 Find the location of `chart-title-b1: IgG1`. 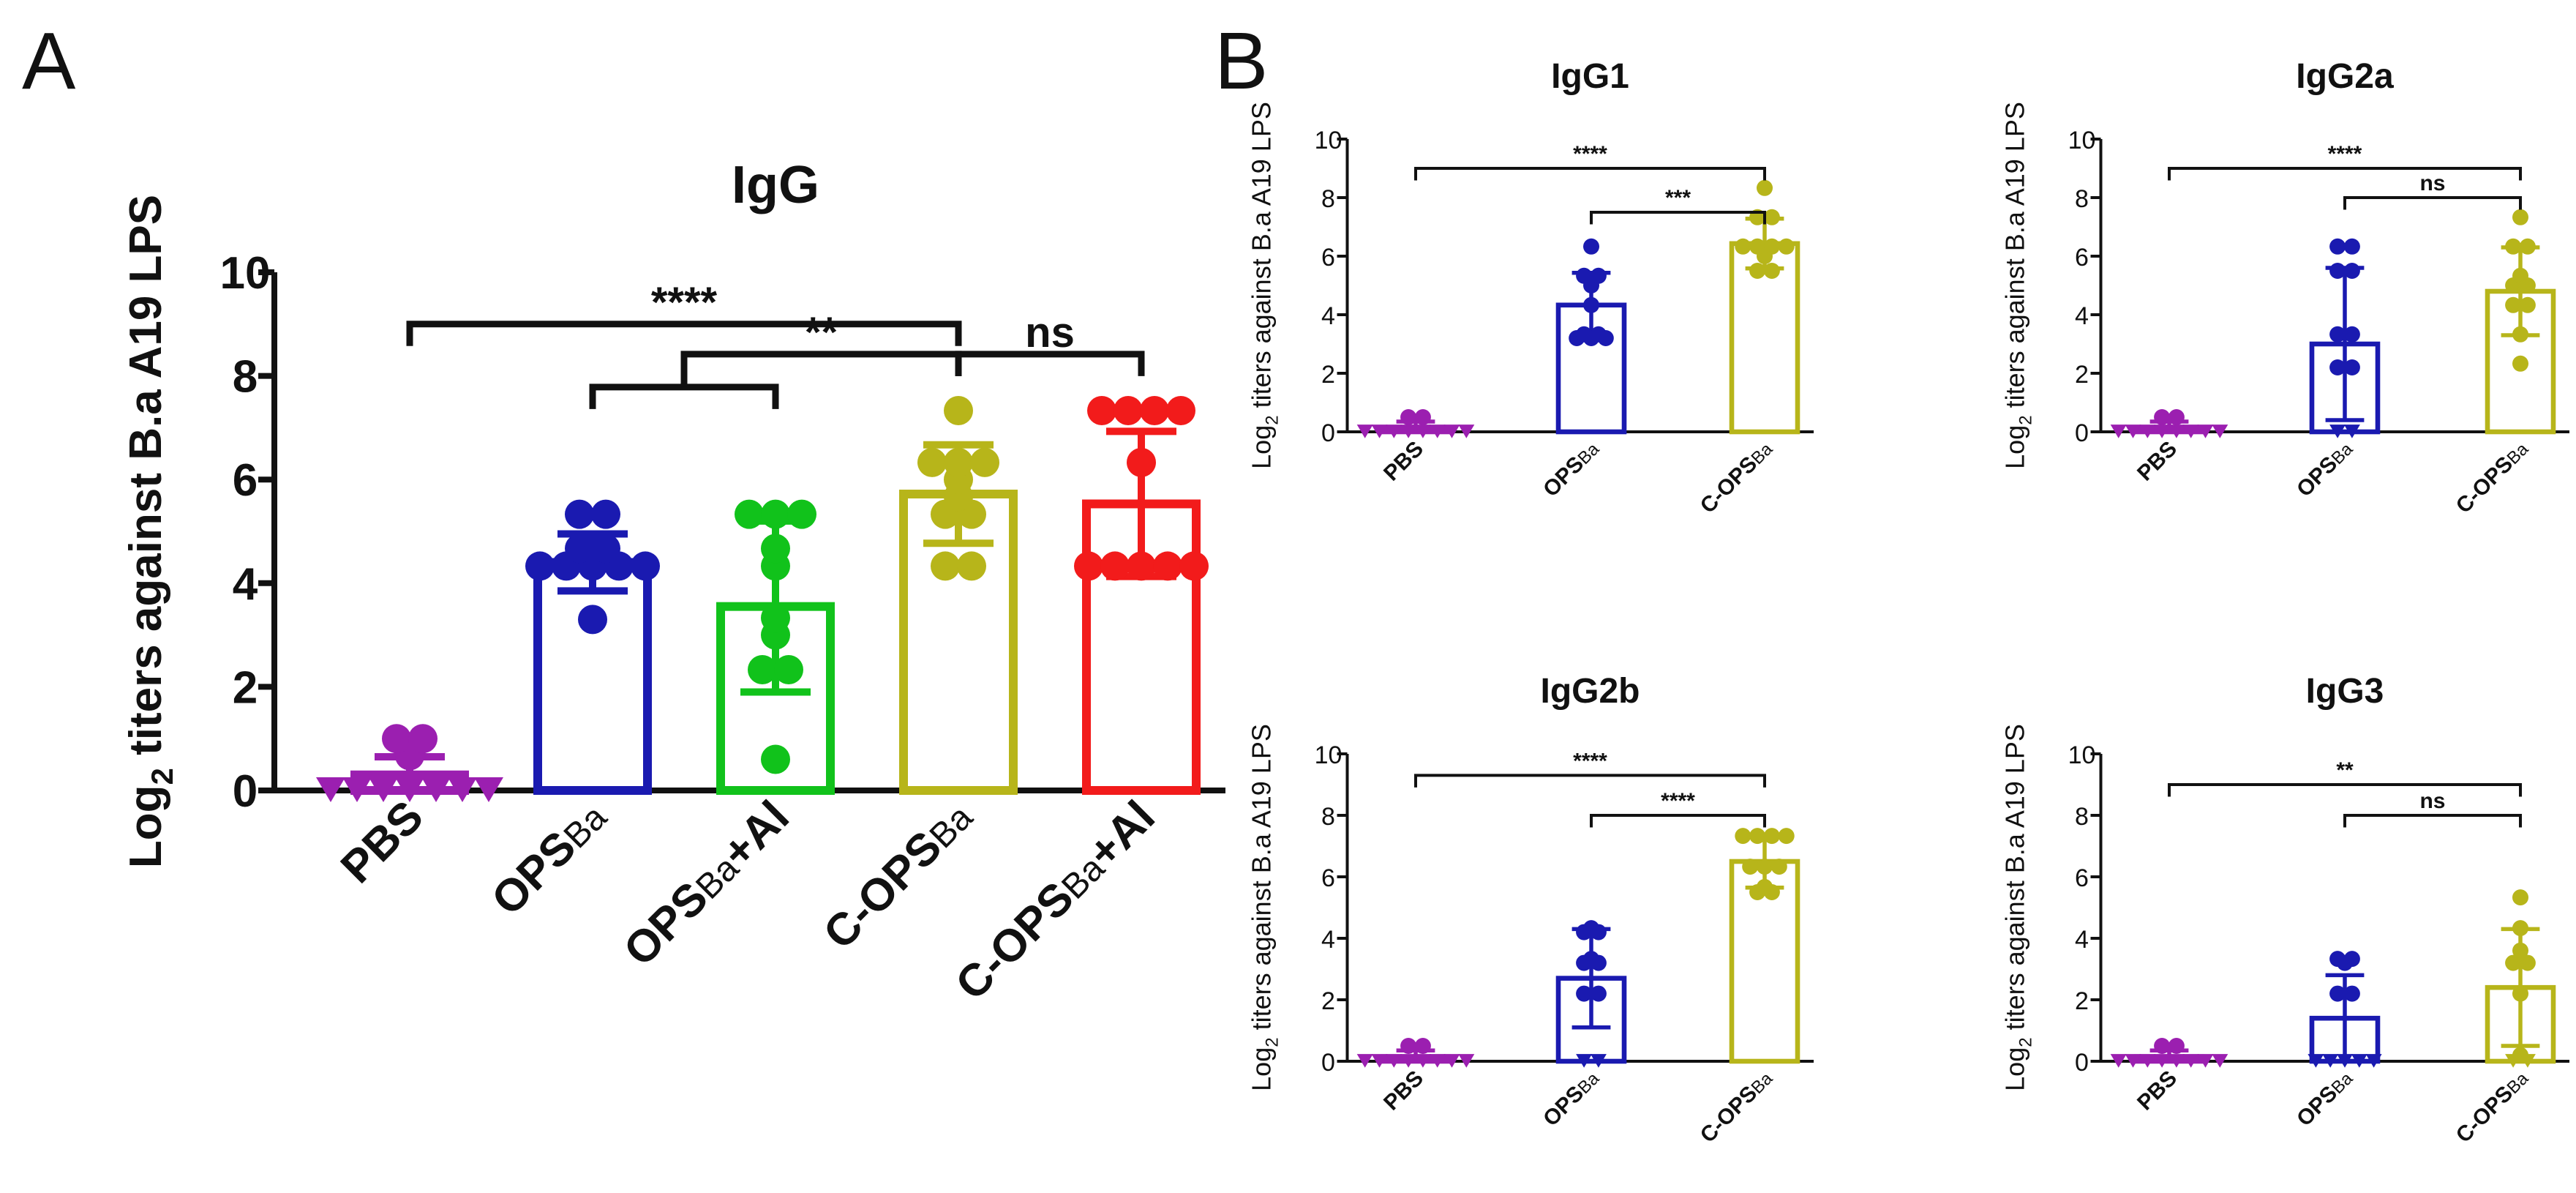

chart-title-b1: IgG1 is located at coordinates (1590, 76).